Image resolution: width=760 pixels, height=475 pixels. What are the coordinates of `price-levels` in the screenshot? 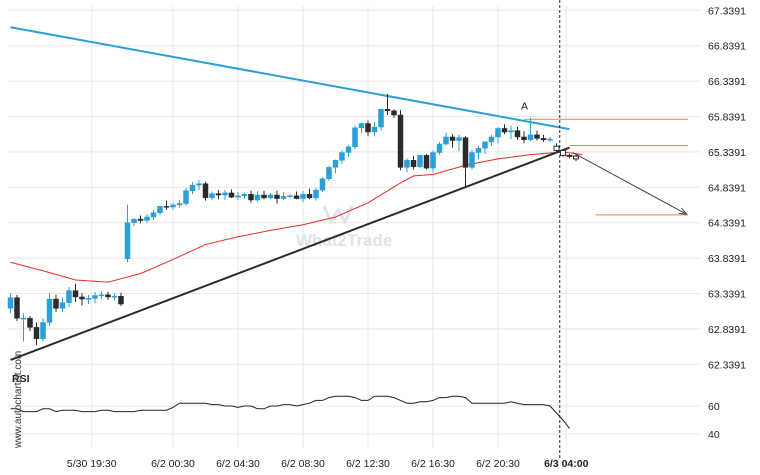 It's located at (606, 167).